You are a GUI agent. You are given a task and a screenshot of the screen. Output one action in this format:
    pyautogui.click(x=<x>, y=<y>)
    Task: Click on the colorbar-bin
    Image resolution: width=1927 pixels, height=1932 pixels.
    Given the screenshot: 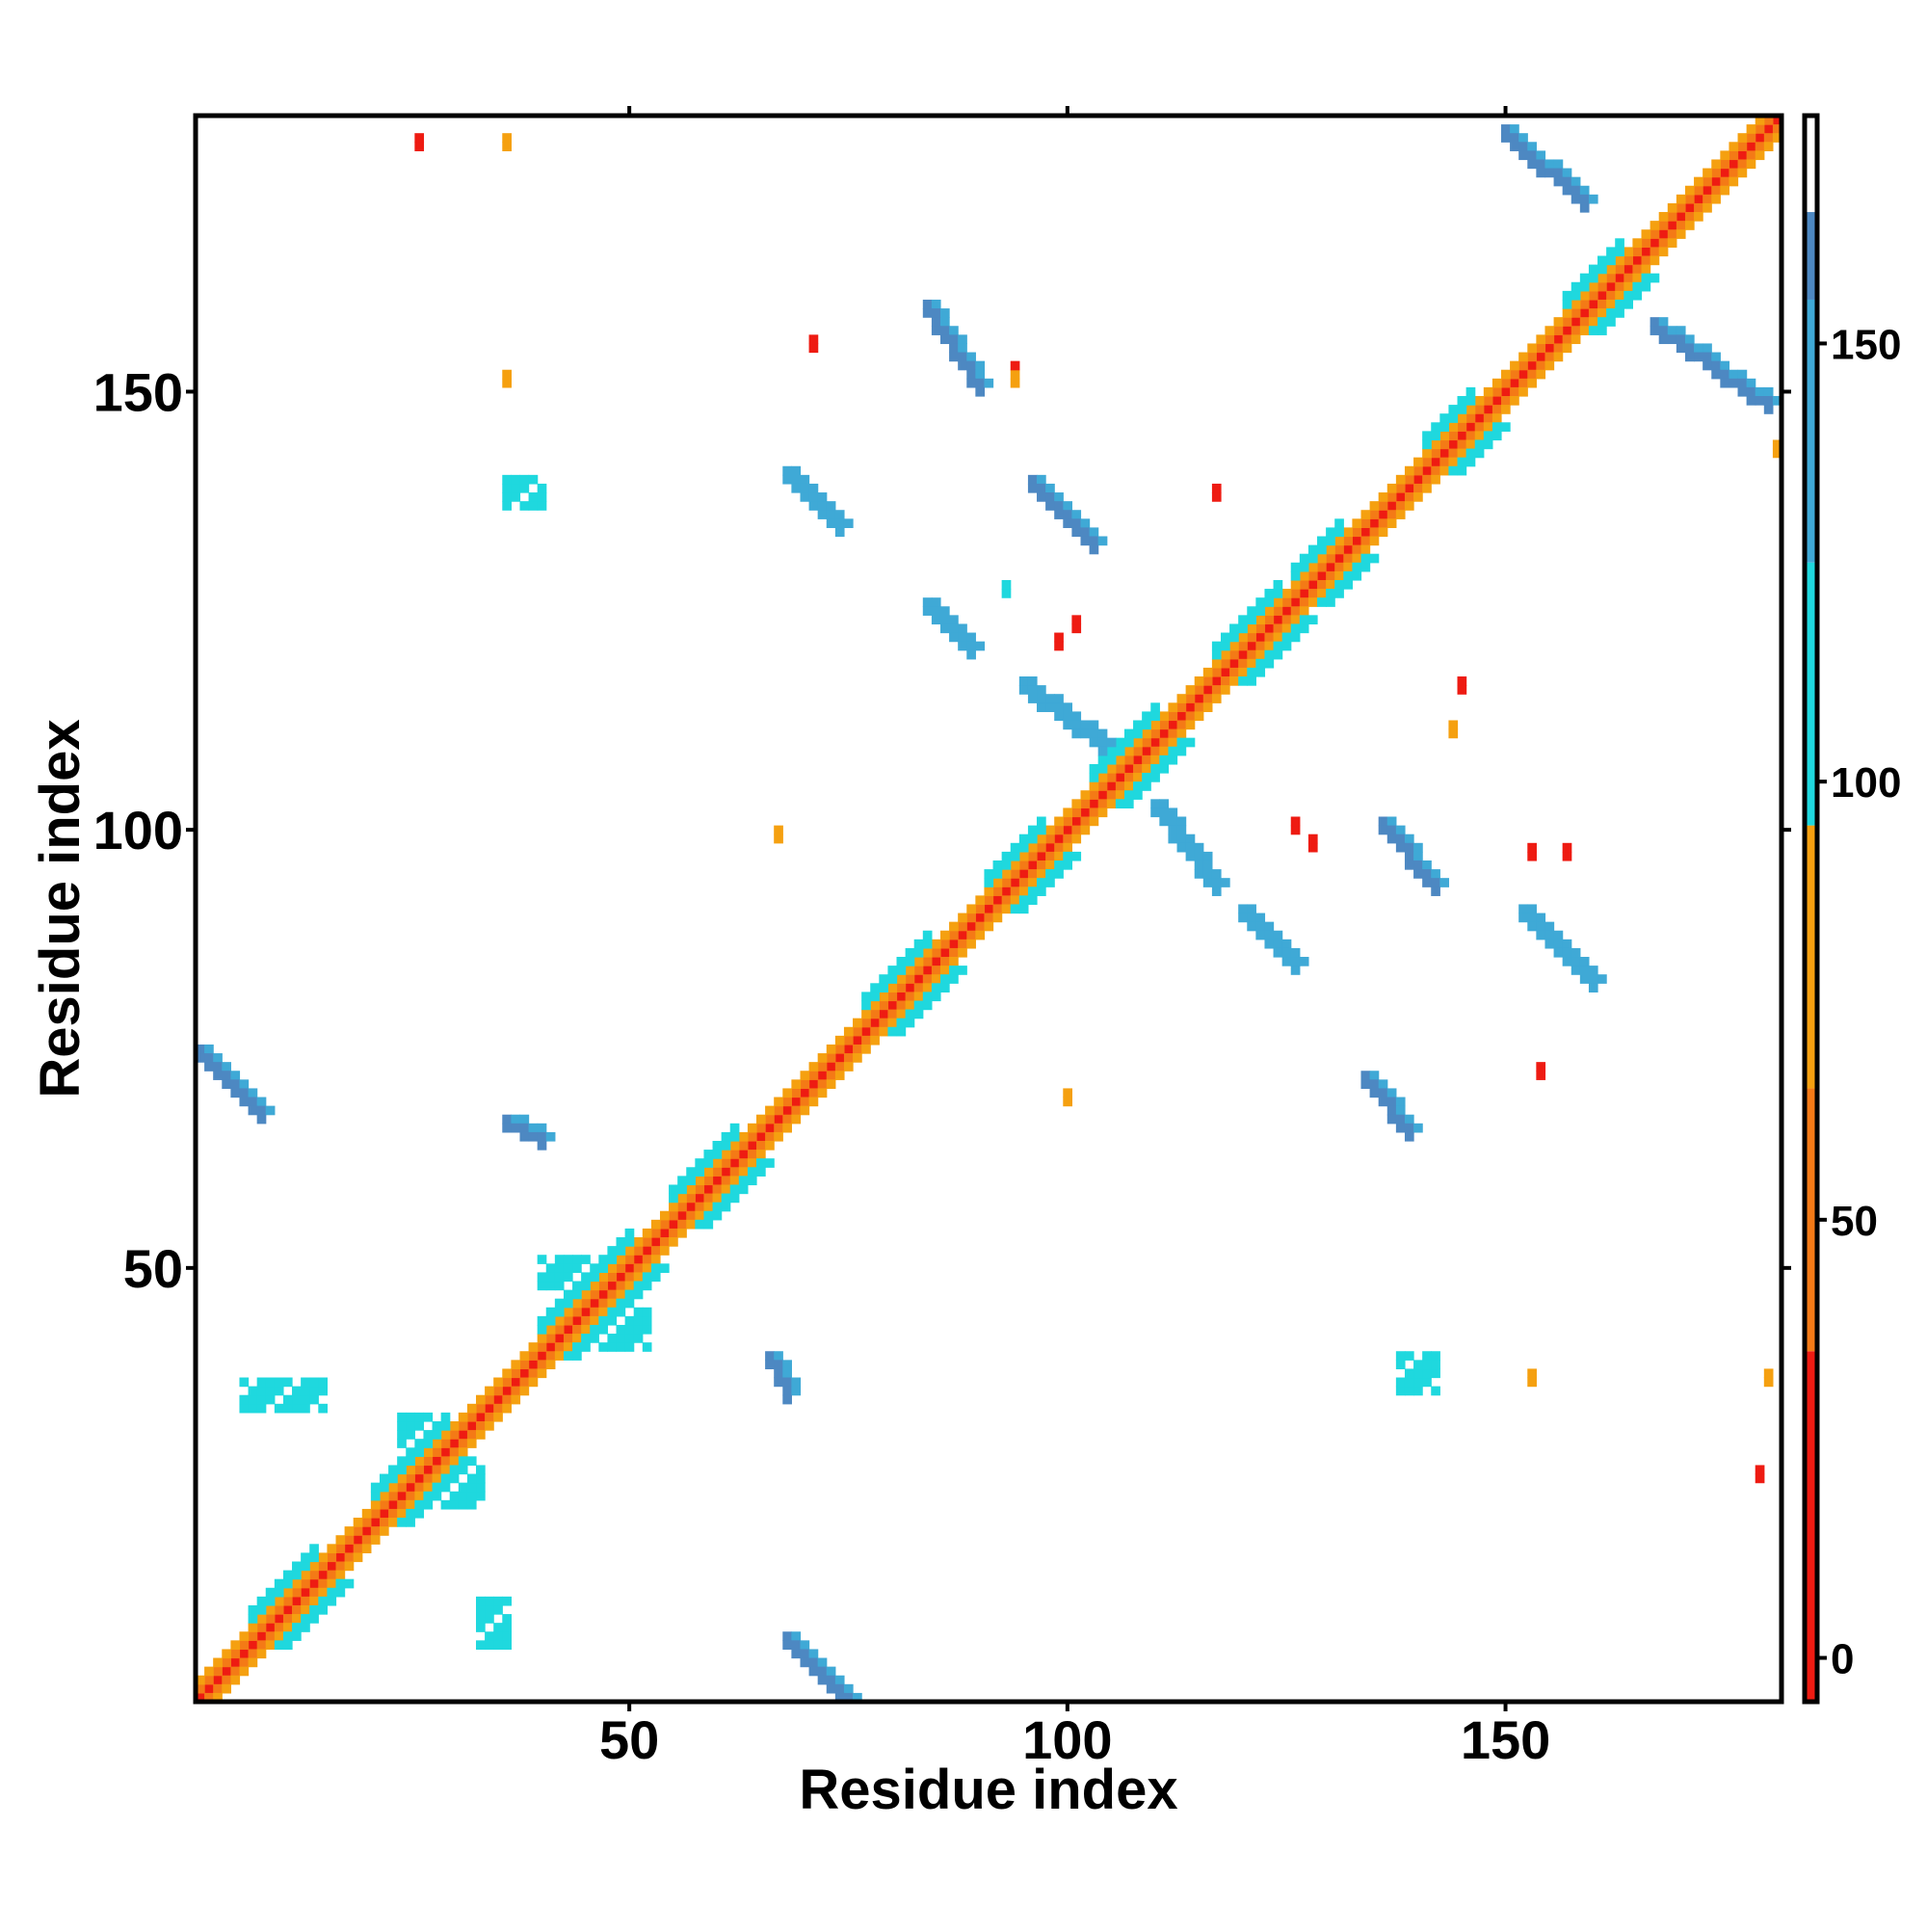 What is the action you would take?
    pyautogui.click(x=1811, y=694)
    